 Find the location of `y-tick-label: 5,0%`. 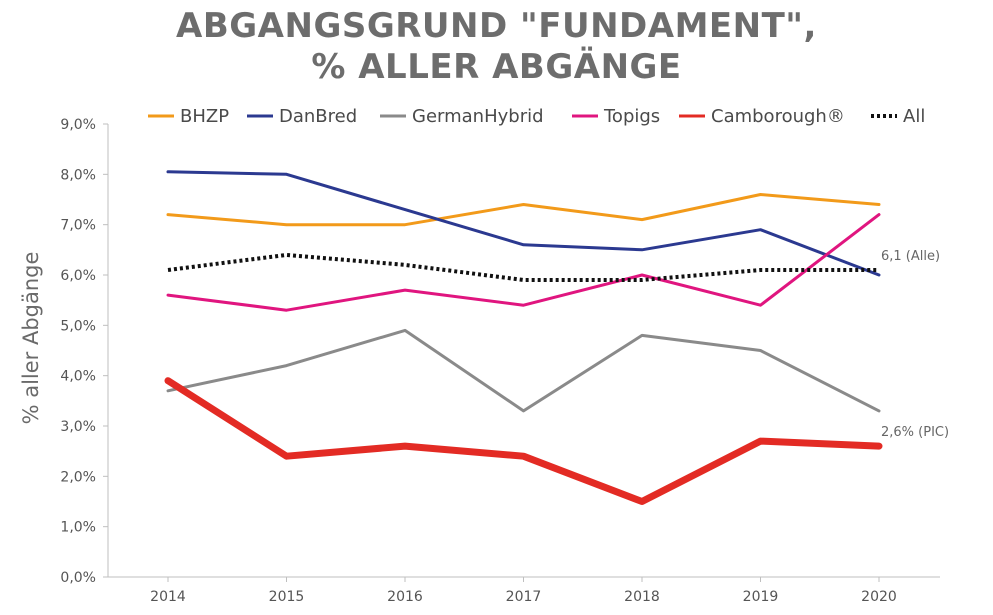

y-tick-label: 5,0% is located at coordinates (78, 326).